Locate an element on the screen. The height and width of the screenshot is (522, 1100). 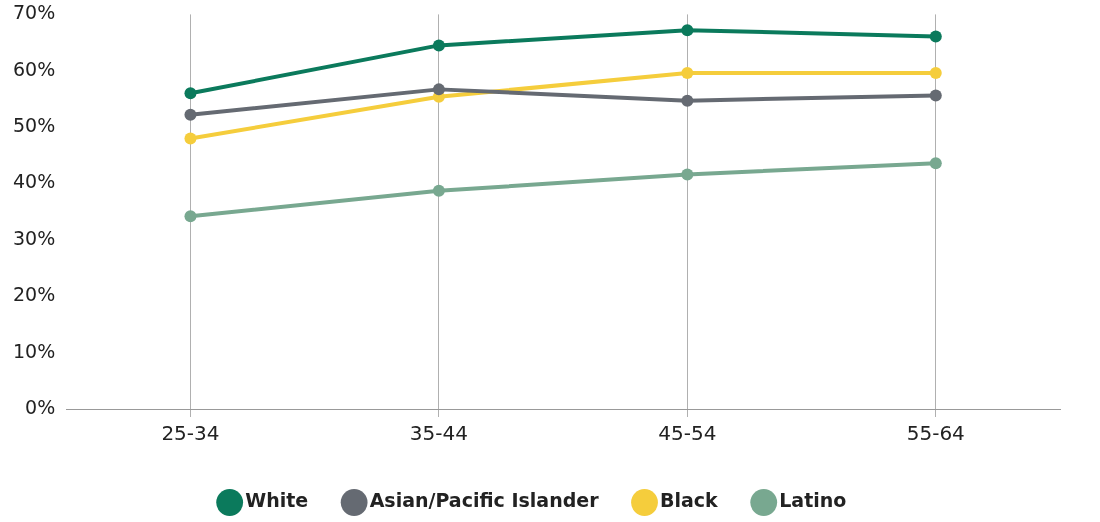
x-tick-label: 55-64 is located at coordinates (935, 433).